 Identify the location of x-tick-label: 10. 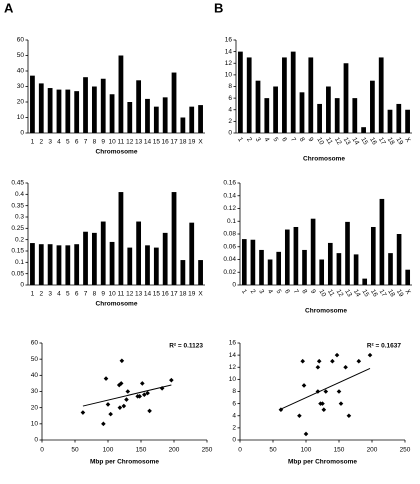
(322, 293).